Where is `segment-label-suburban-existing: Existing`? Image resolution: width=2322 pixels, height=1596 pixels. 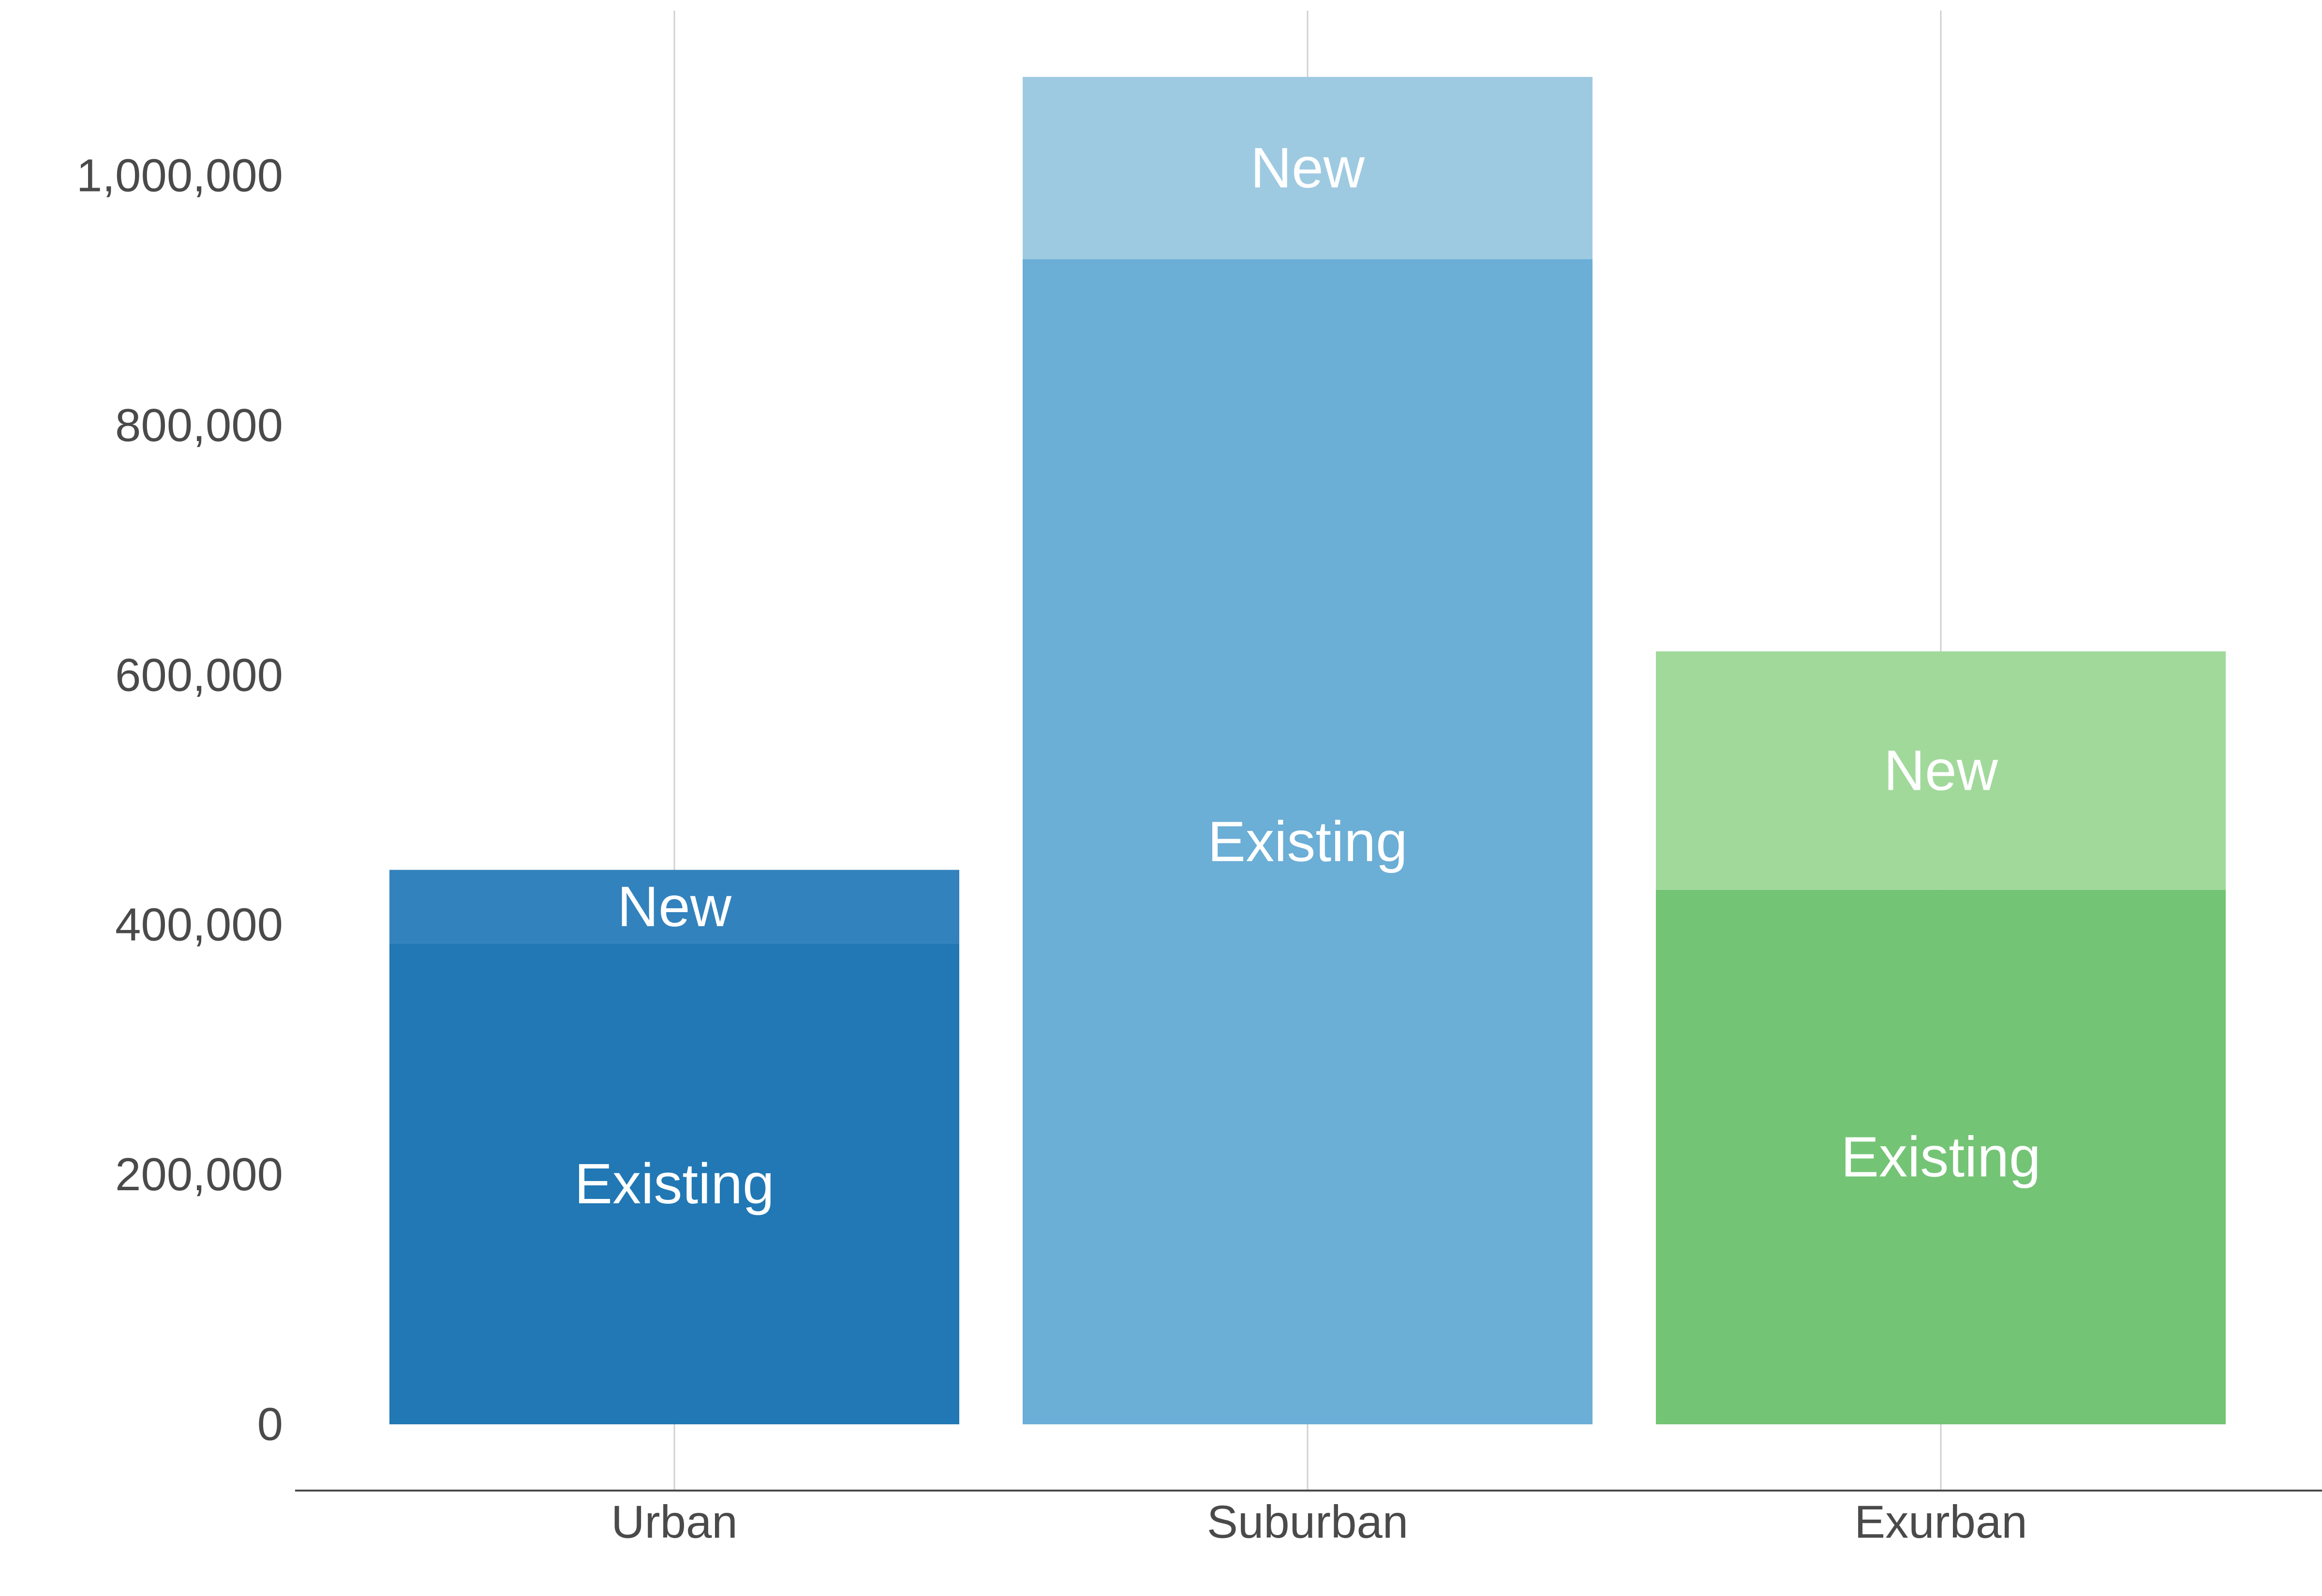 segment-label-suburban-existing: Existing is located at coordinates (1307, 841).